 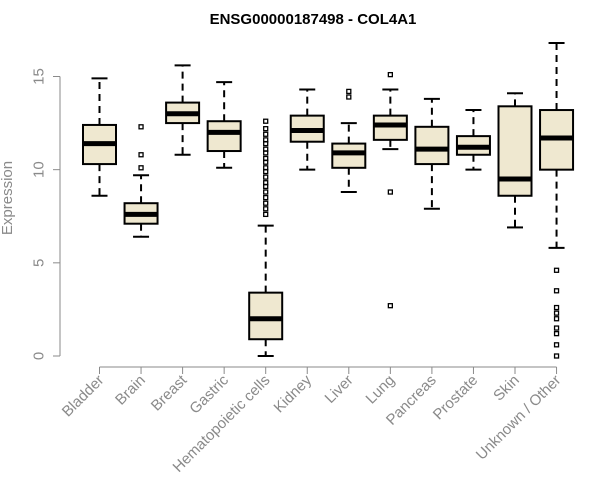 I want to click on y-tick-label: 5, so click(x=38, y=263).